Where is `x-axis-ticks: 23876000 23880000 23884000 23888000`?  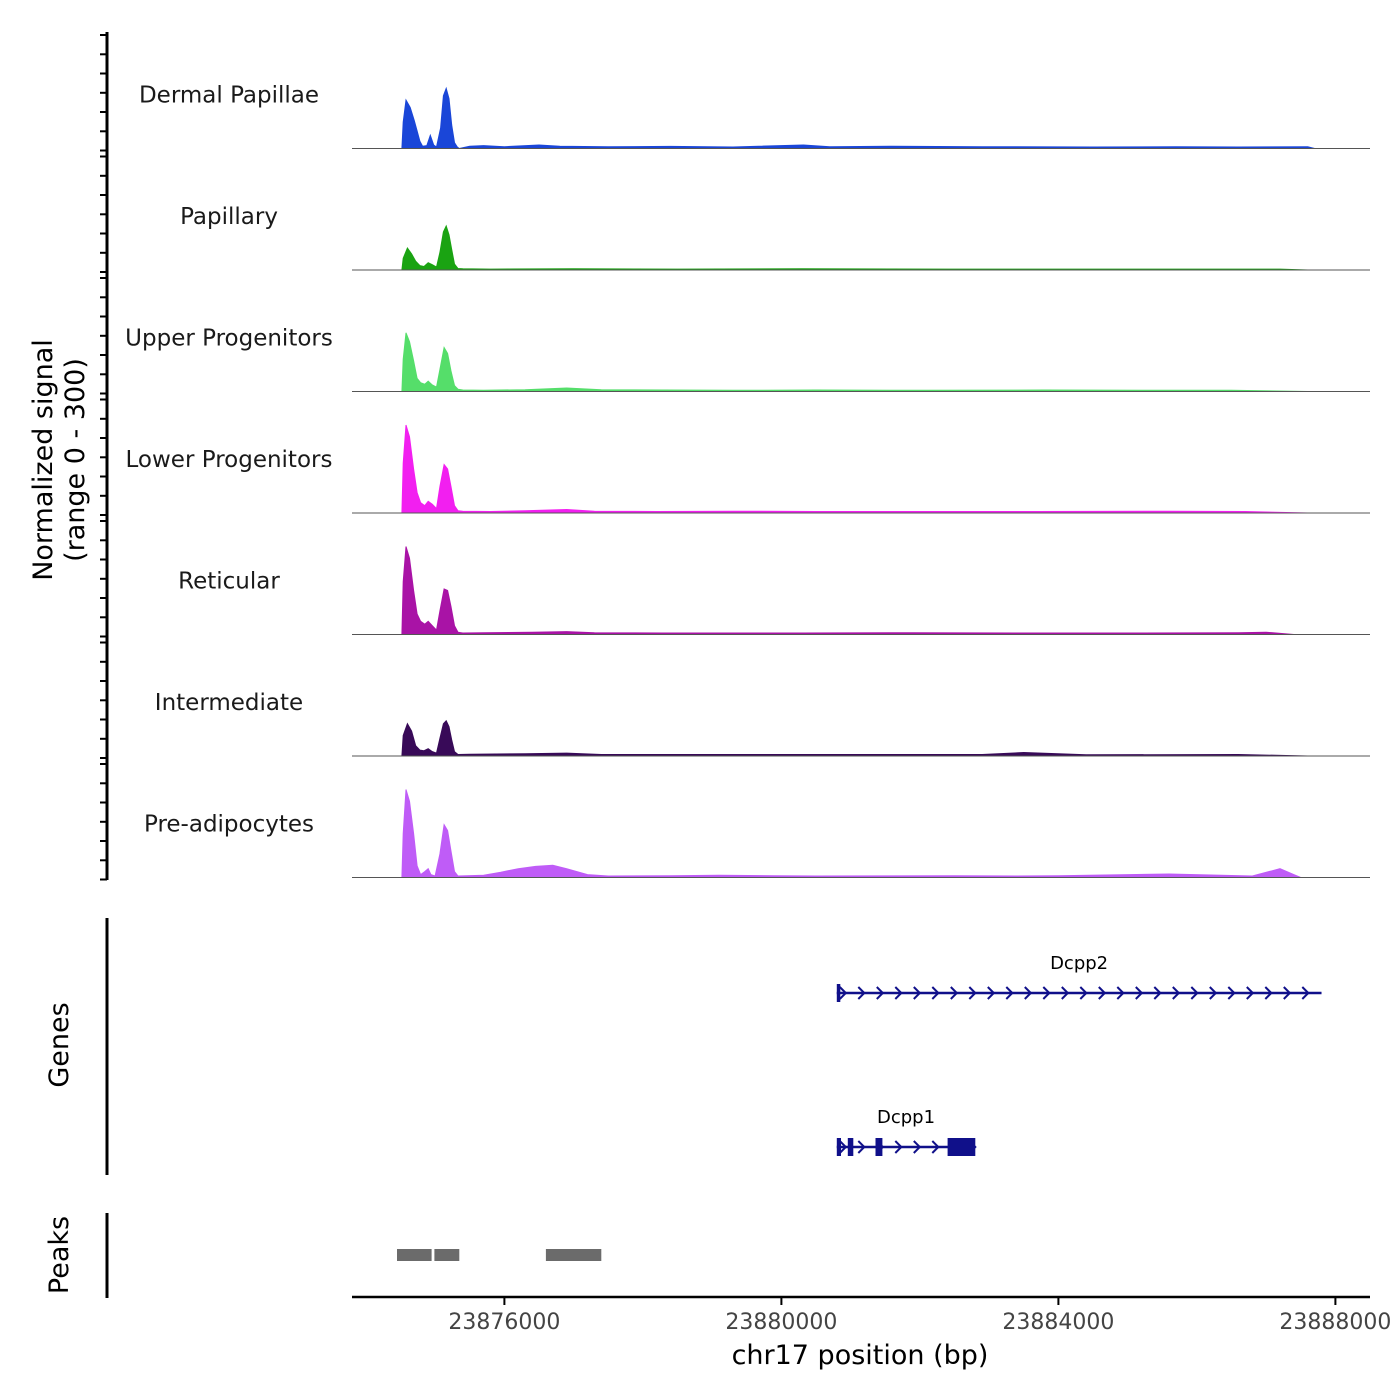 x-axis-ticks: 23876000 23880000 23884000 23888000 is located at coordinates (919, 1316).